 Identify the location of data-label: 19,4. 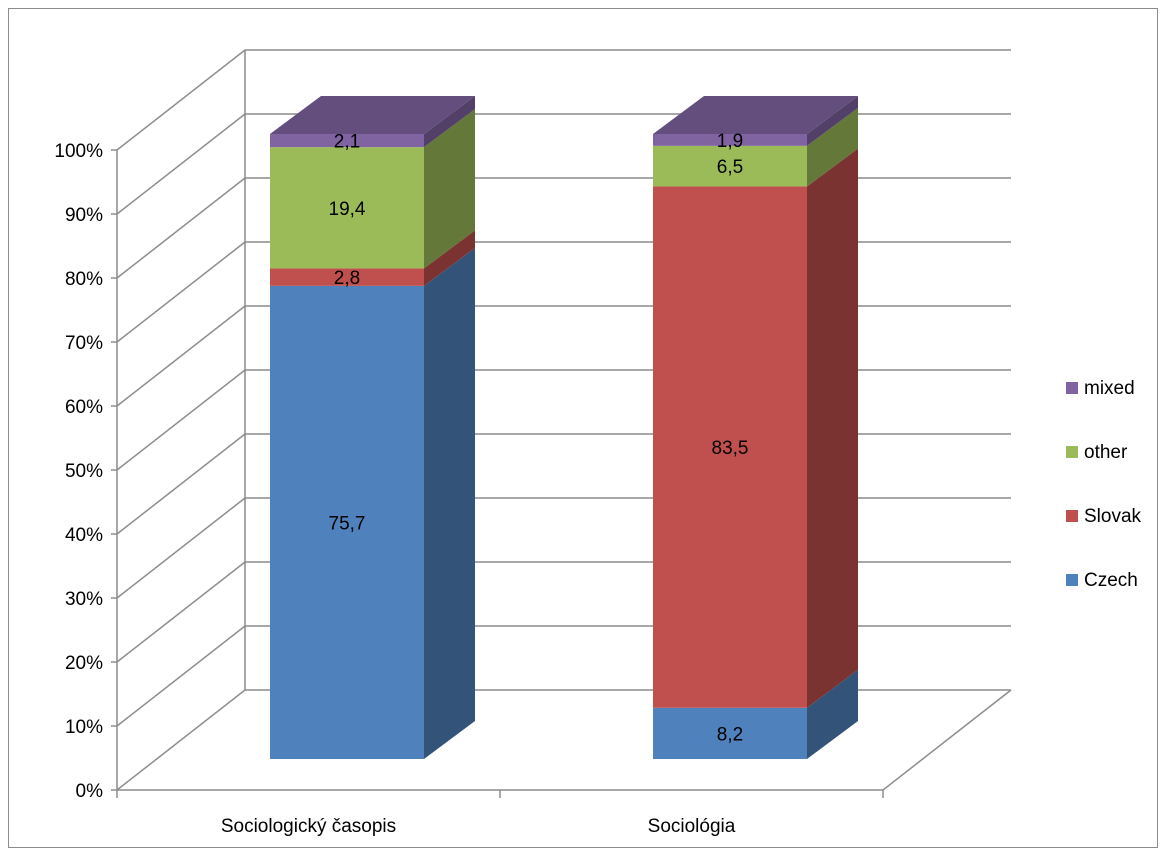
(347, 209).